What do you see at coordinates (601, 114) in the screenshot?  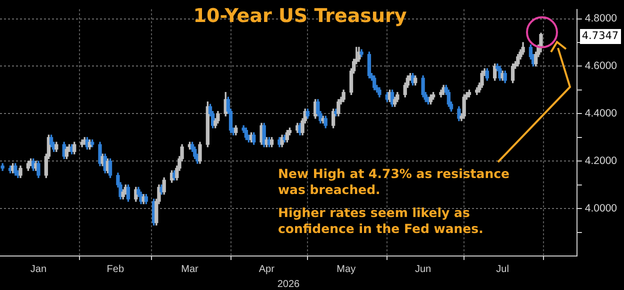 I see `y-tick-label: 4.4000` at bounding box center [601, 114].